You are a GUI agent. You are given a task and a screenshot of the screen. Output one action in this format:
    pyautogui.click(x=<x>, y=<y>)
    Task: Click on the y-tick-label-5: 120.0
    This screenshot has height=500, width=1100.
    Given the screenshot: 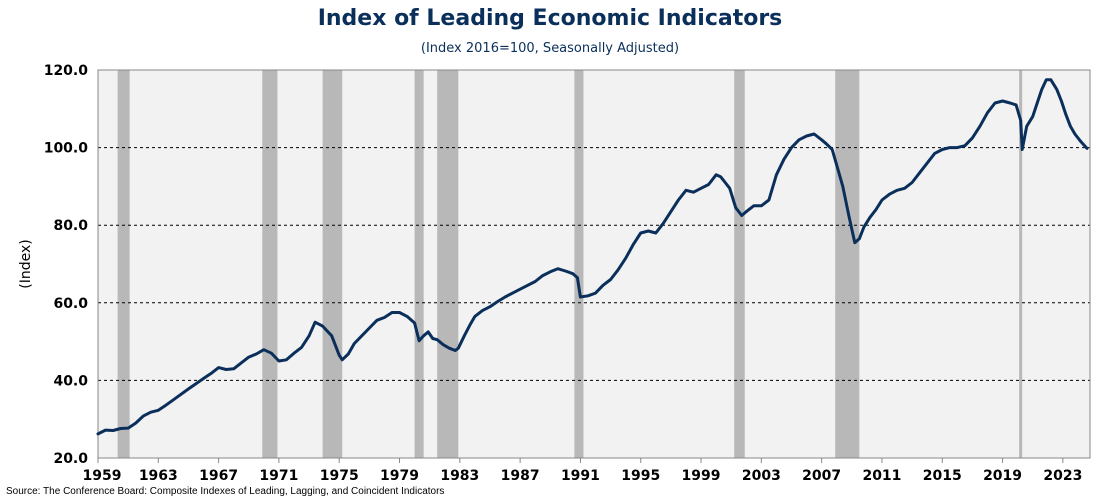 What is the action you would take?
    pyautogui.click(x=66, y=71)
    